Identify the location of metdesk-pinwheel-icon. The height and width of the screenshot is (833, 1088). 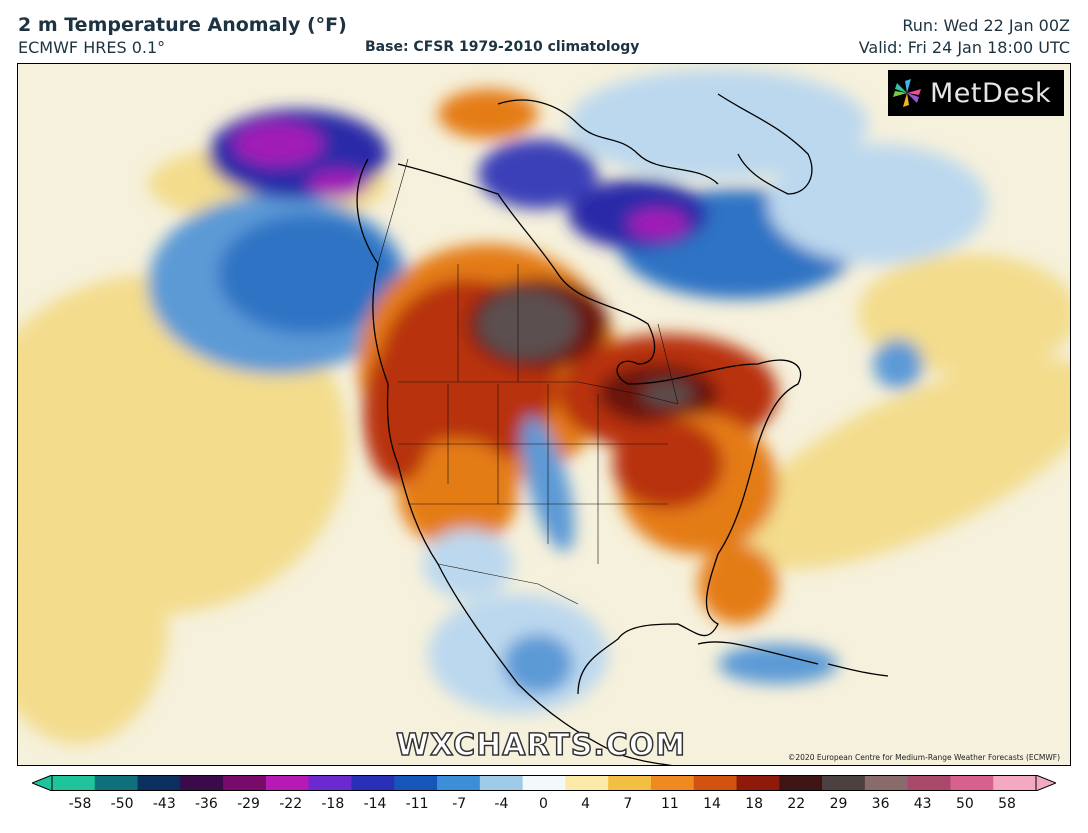
(907, 93).